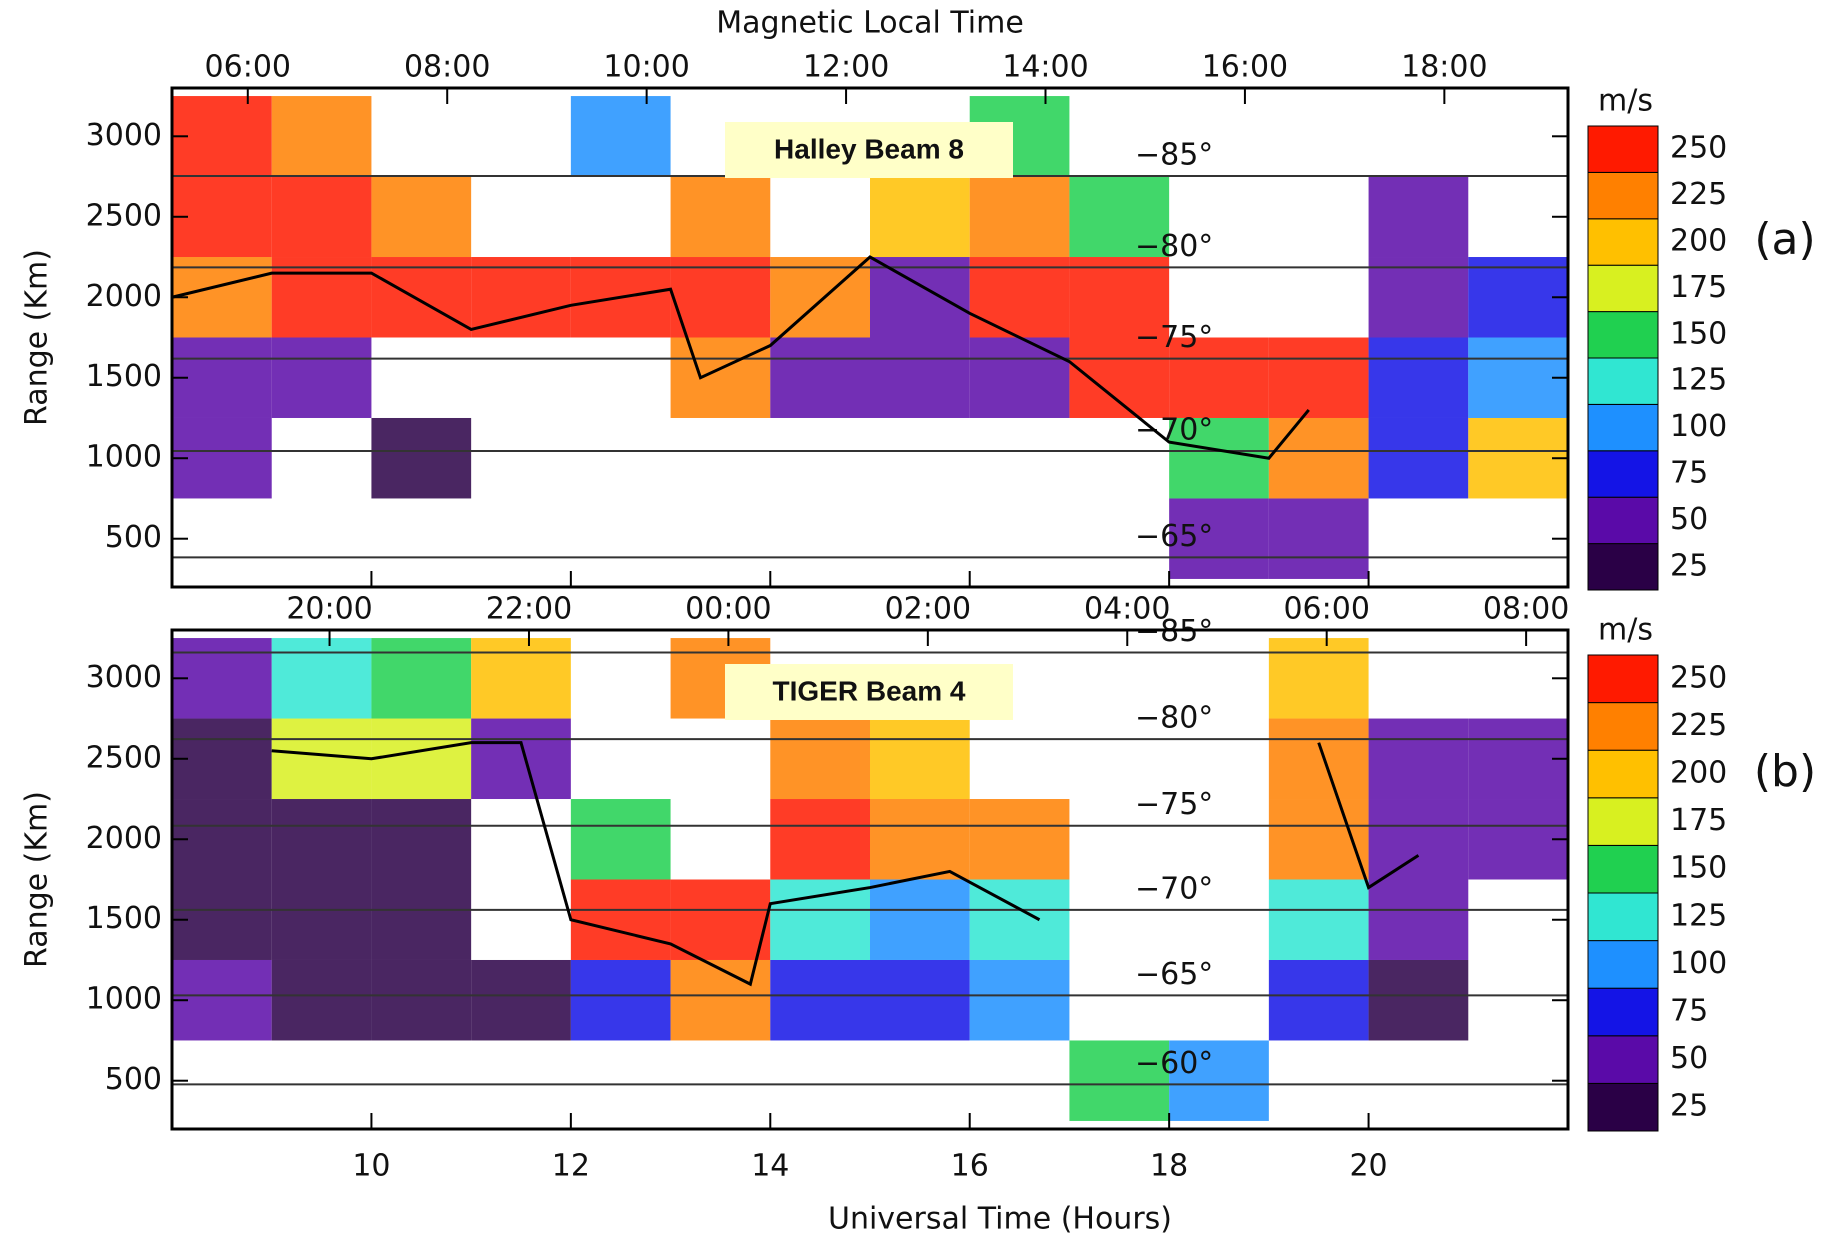  Describe the element at coordinates (37, 337) in the screenshot. I see `y-axis-label: Range (Km)` at that location.